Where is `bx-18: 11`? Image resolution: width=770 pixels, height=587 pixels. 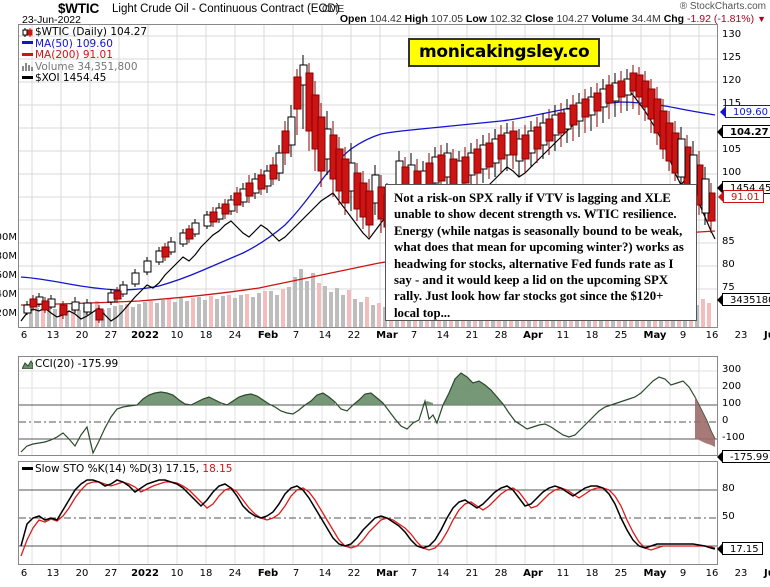
bx-18: 11 is located at coordinates (563, 573).